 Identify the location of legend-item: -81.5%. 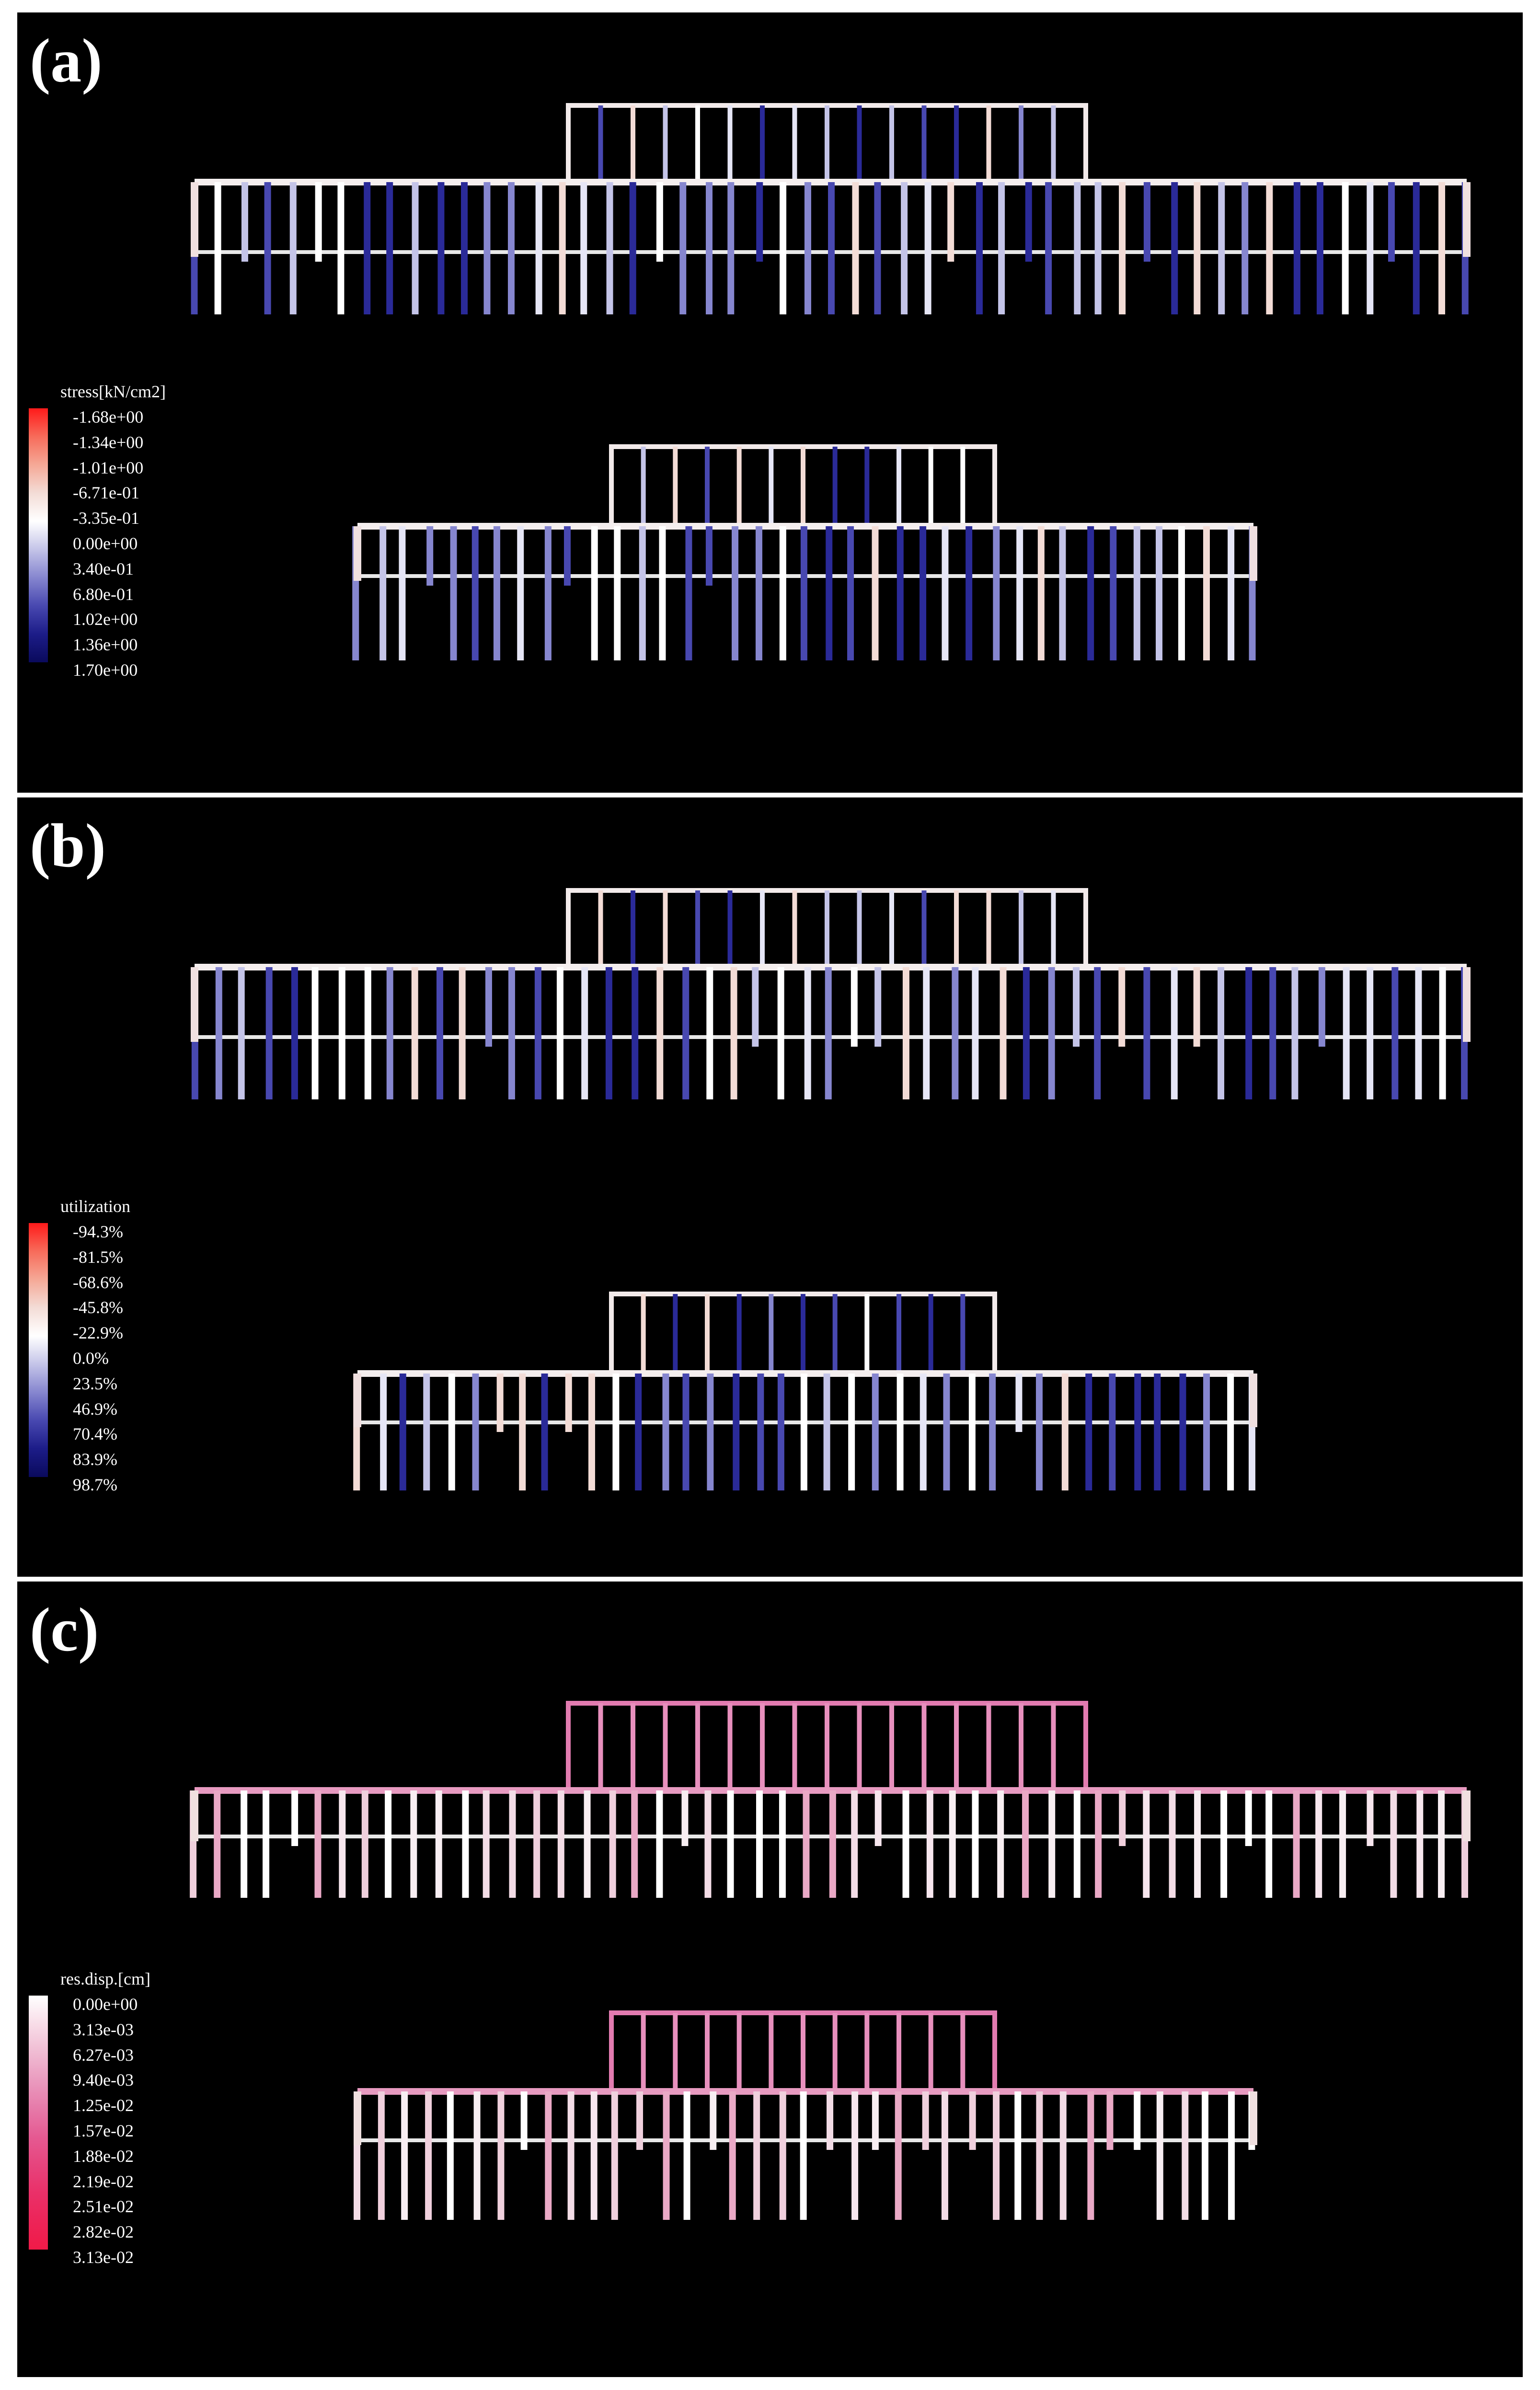
(98, 1257).